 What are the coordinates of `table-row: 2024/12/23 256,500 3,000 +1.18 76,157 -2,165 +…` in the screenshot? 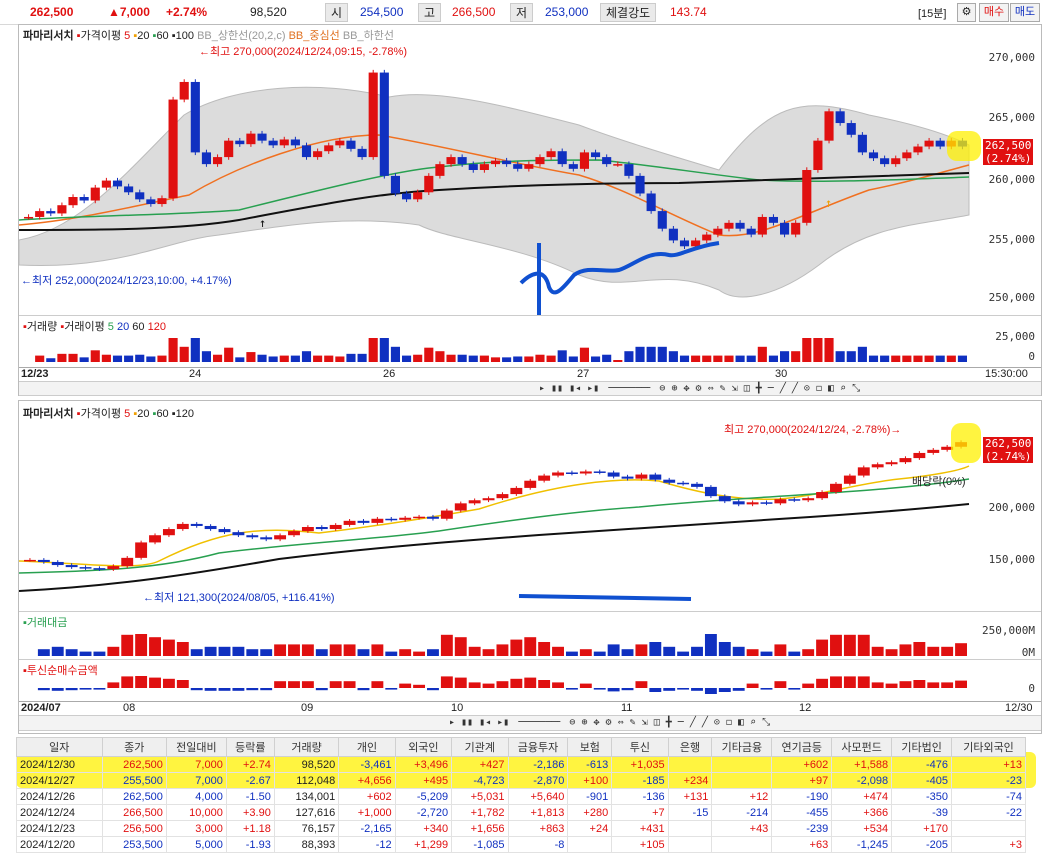 It's located at (521, 828).